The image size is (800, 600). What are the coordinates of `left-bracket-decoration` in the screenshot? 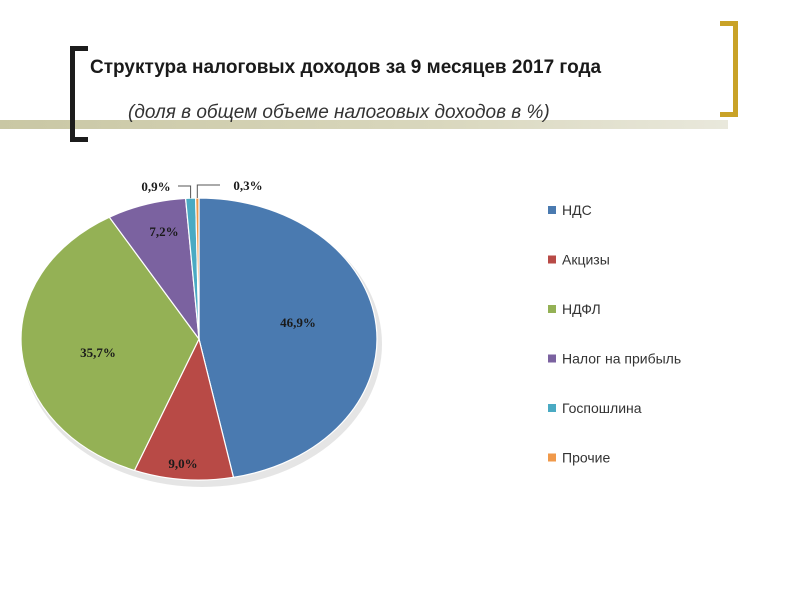 It's located at (79, 94).